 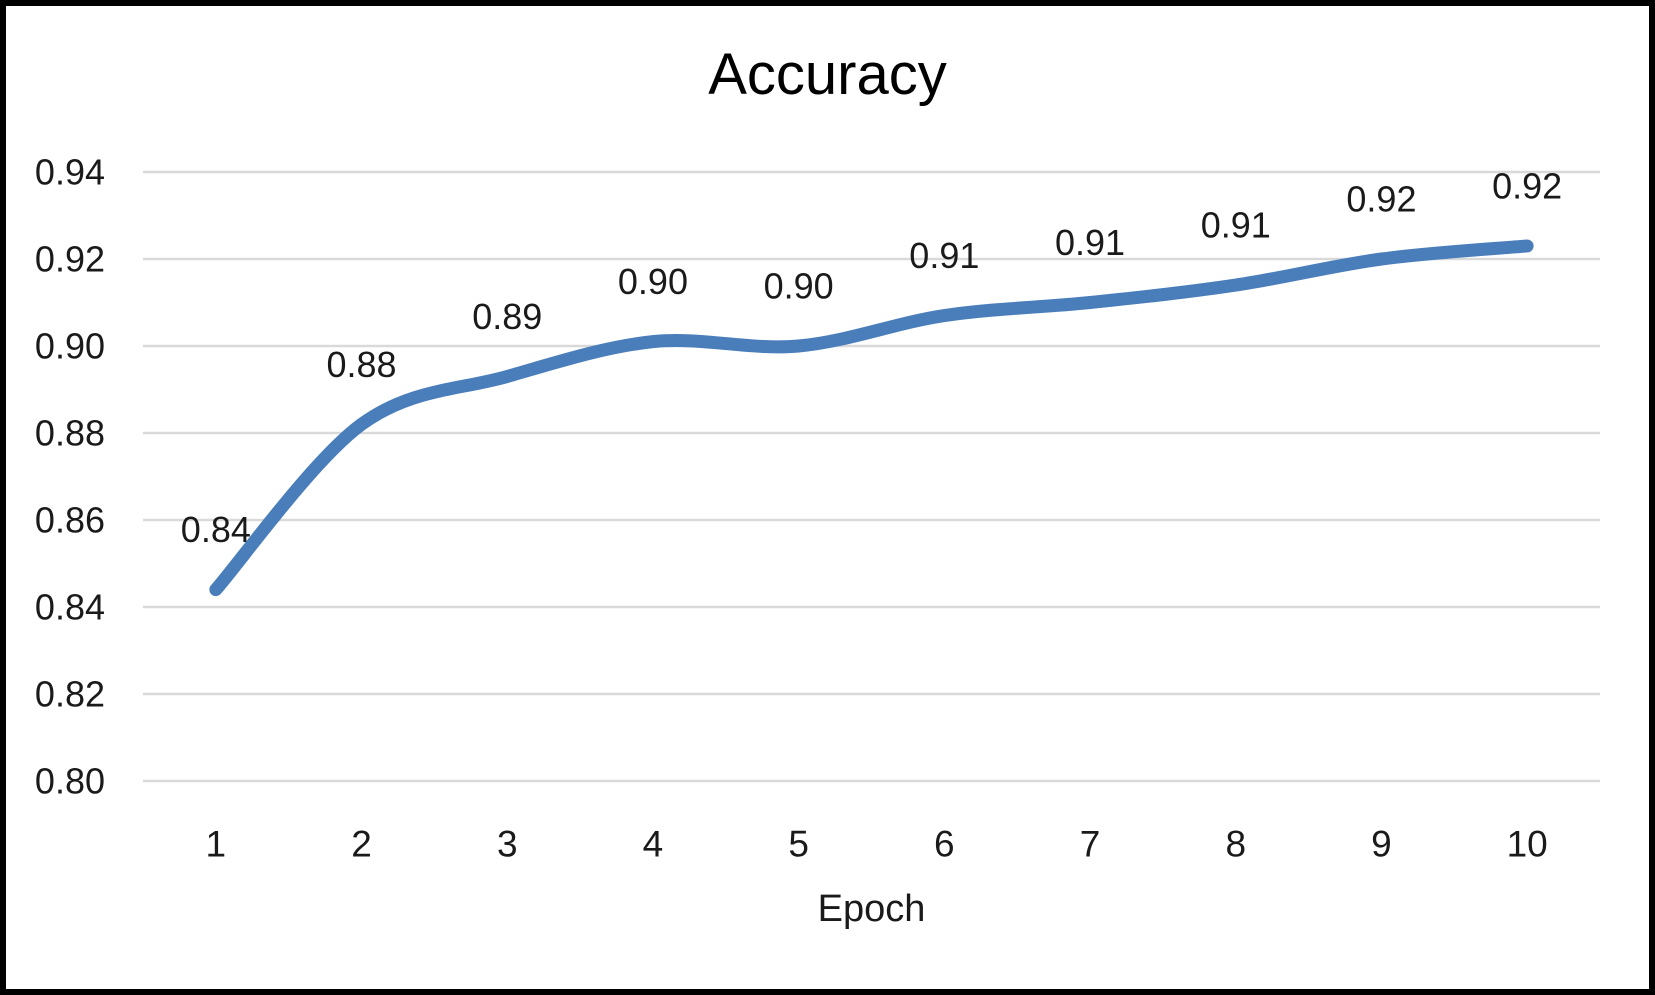 What do you see at coordinates (216, 529) in the screenshot?
I see `data-label: 0.84` at bounding box center [216, 529].